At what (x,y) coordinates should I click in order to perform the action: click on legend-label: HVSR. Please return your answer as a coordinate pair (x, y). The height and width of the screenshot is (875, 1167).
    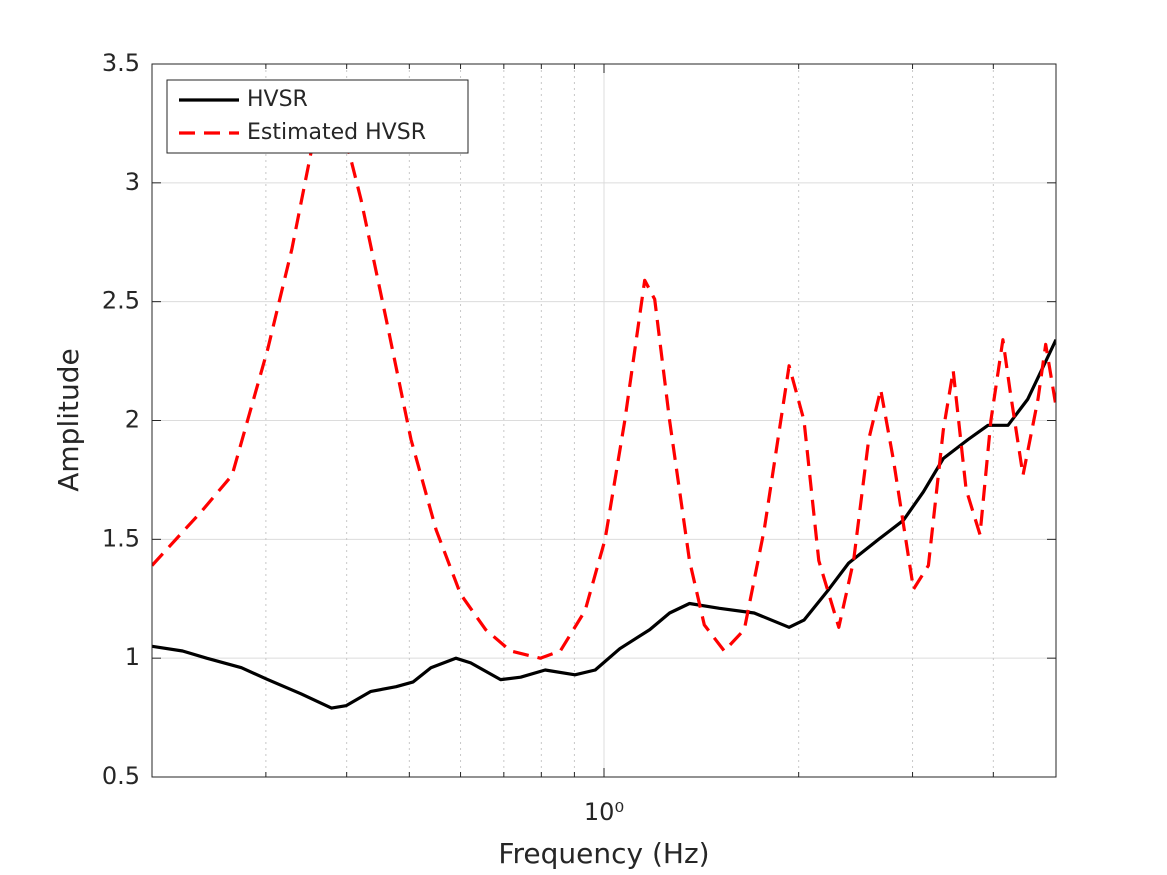
    Looking at the image, I should click on (277, 99).